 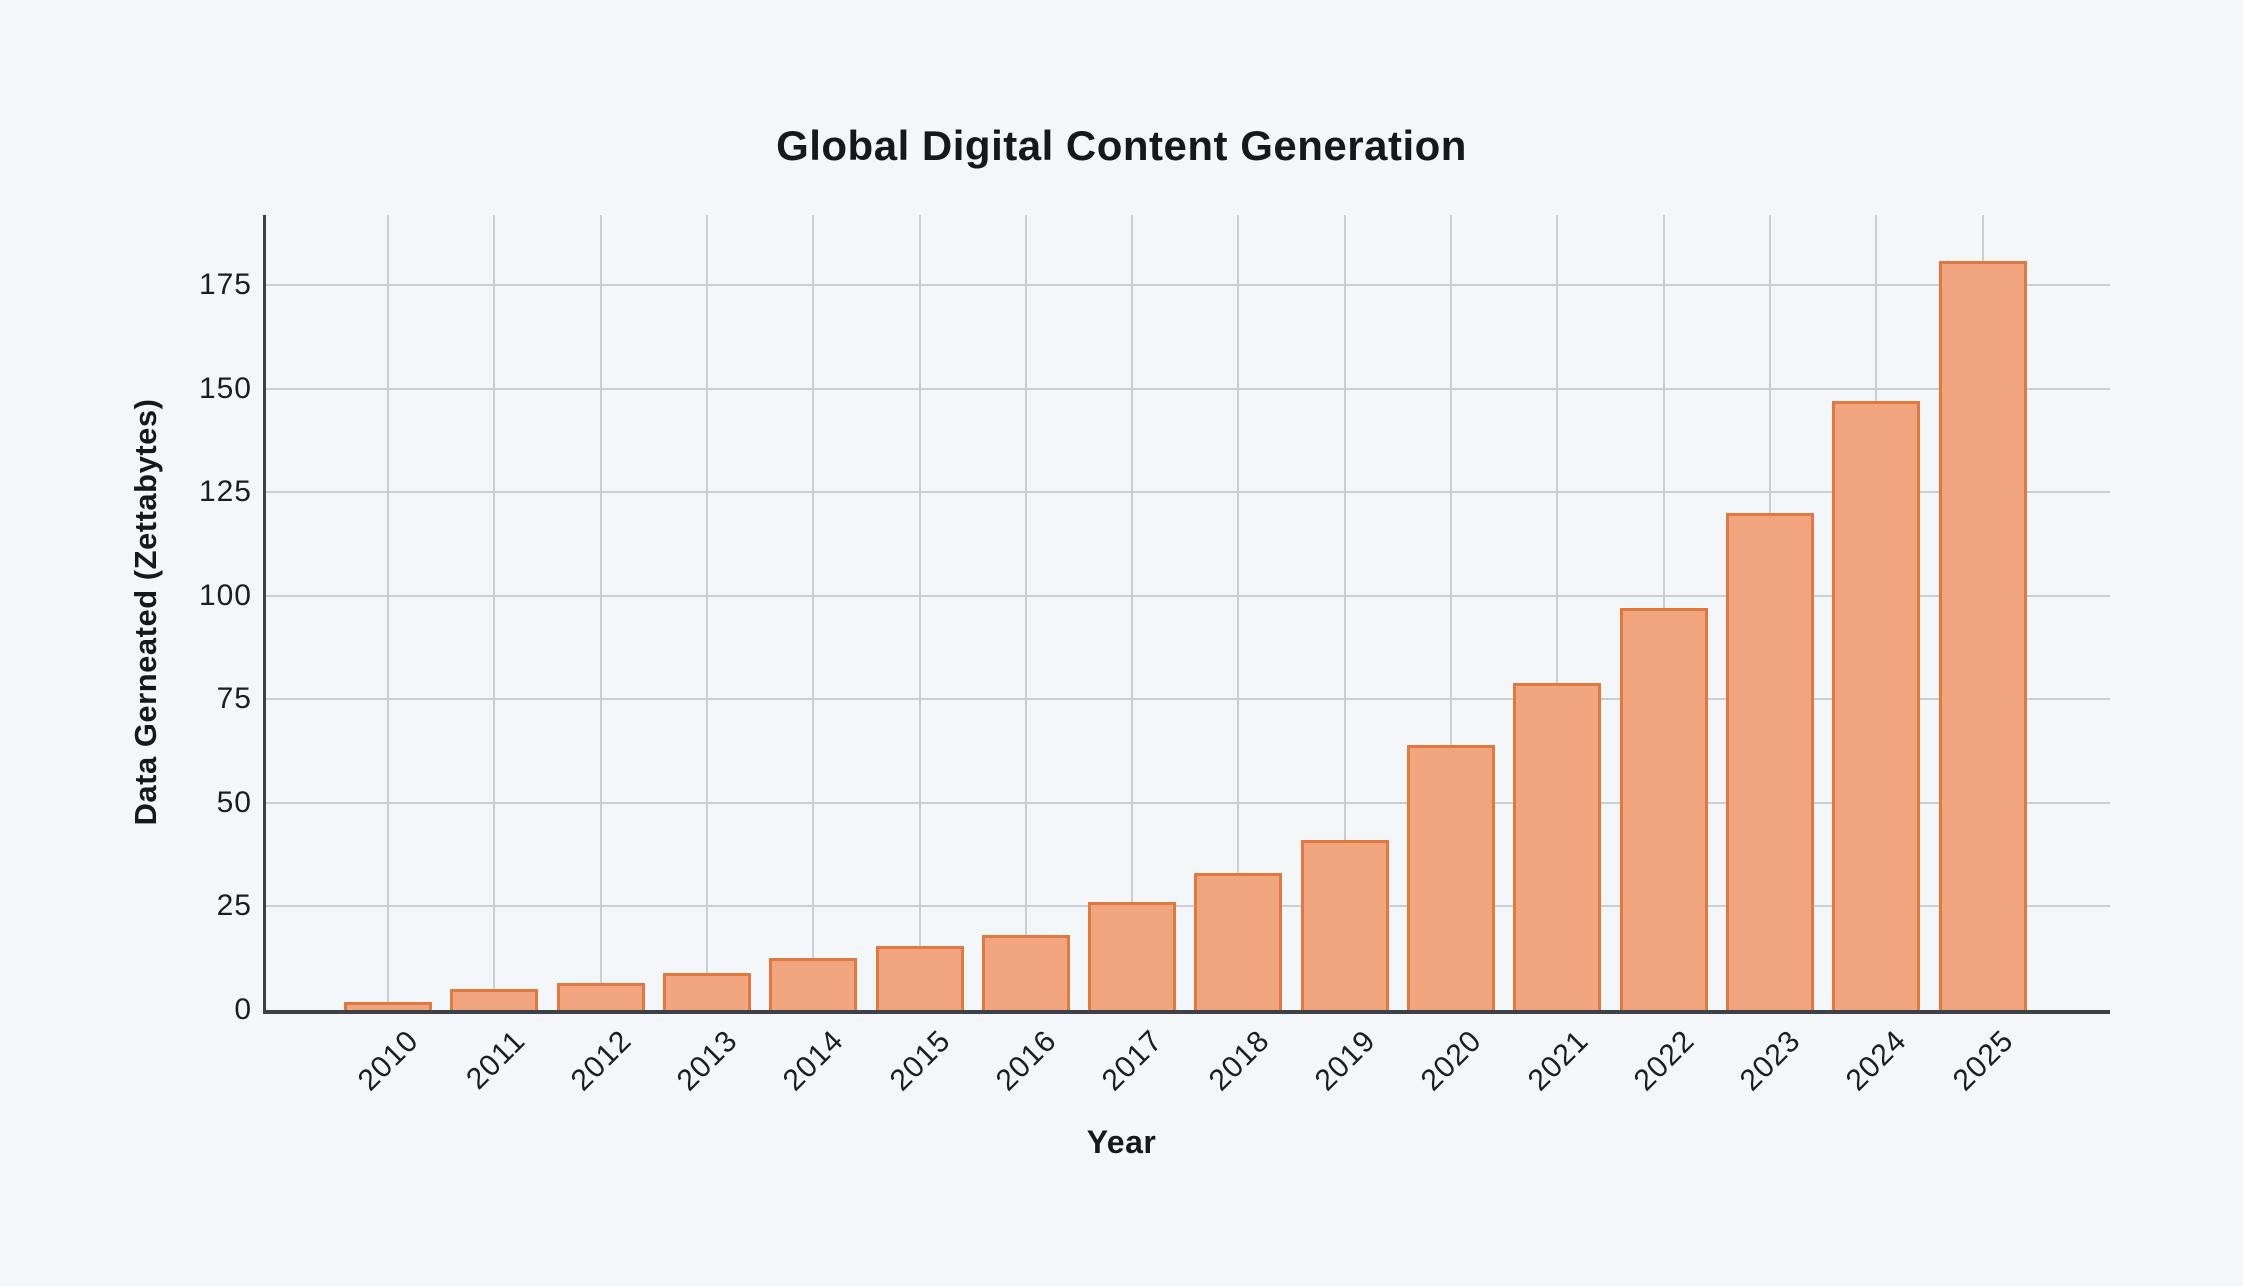 I want to click on bar-2019, so click(x=1344, y=925).